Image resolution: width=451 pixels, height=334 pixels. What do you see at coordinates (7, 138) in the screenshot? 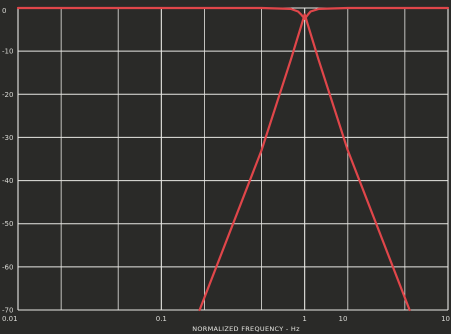
I see `y-tick-label: -30` at bounding box center [7, 138].